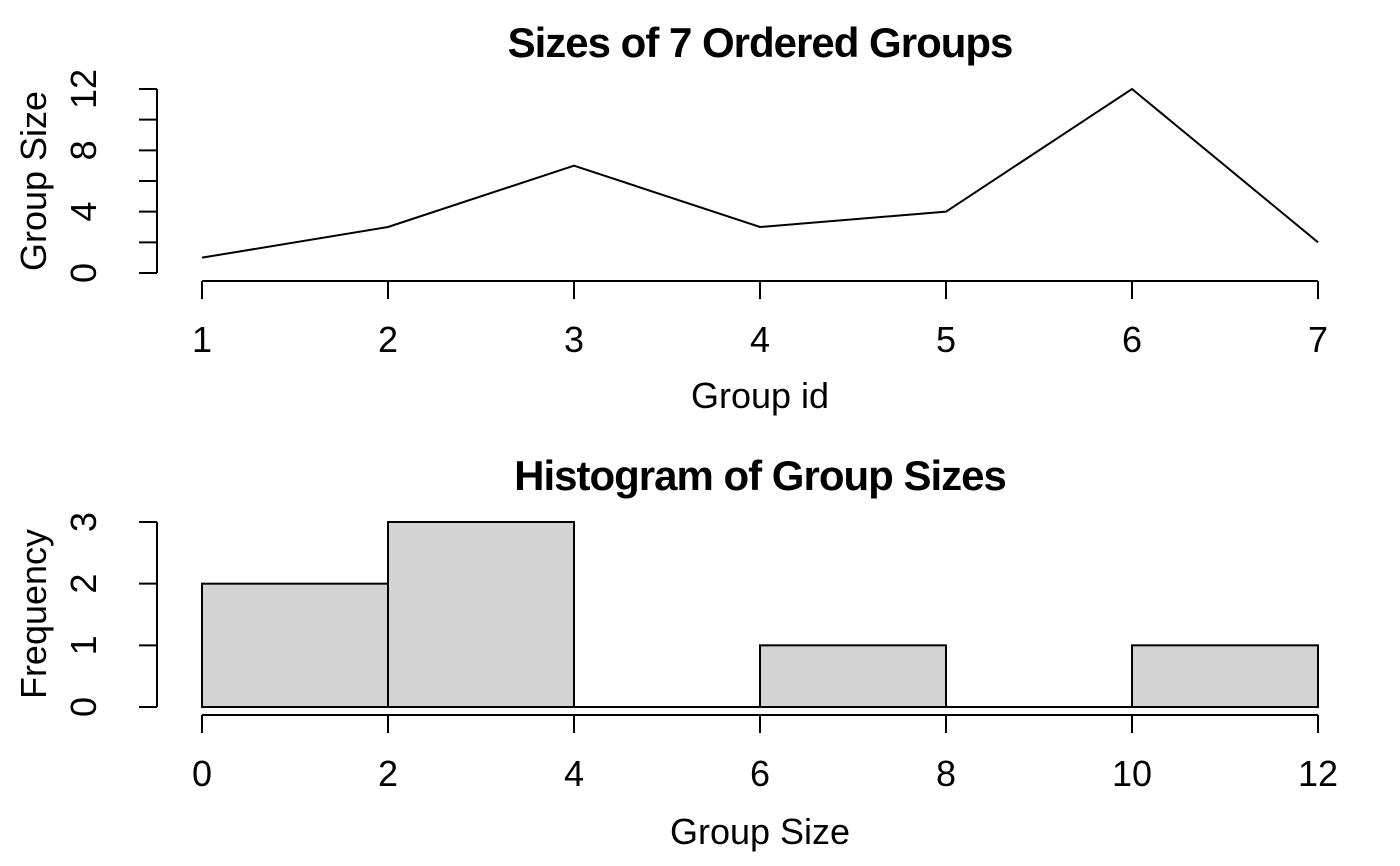 The image size is (1400, 866). Describe the element at coordinates (574, 339) in the screenshot. I see `x-tick-label: 3` at that location.